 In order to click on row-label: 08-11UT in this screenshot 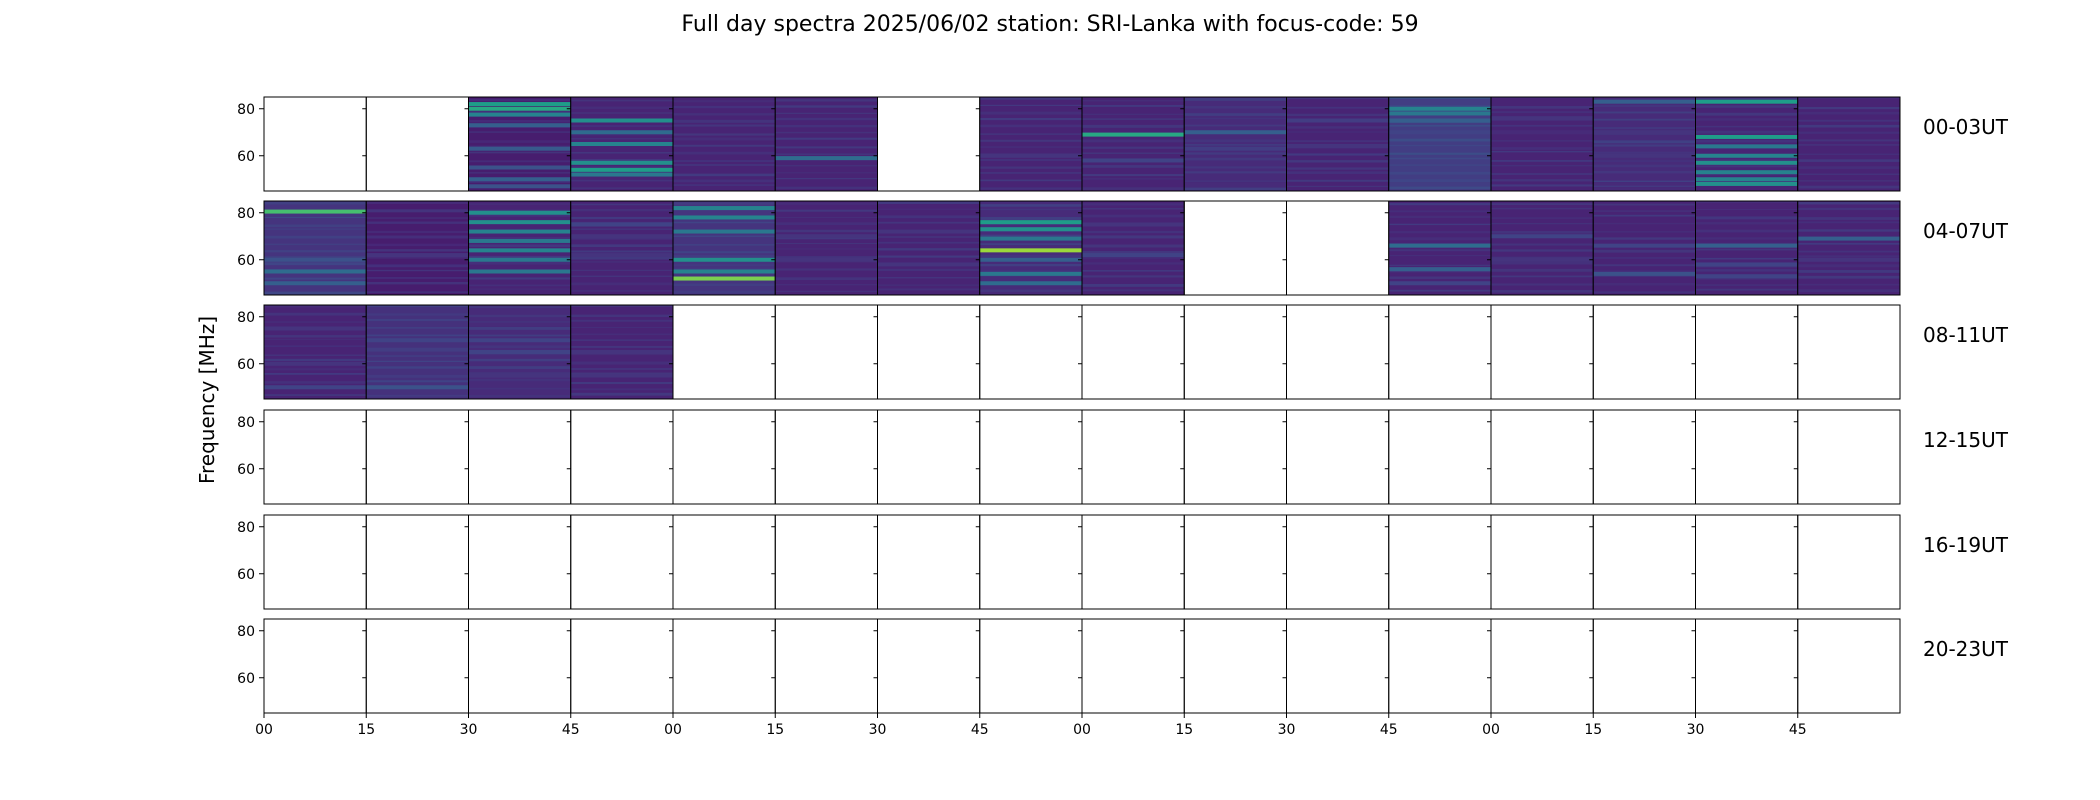, I will do `click(1966, 335)`.